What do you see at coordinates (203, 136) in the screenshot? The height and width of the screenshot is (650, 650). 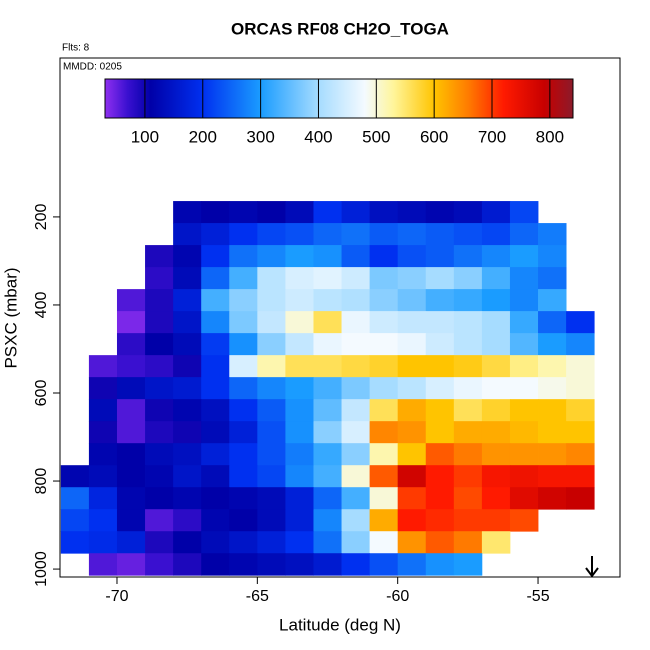 I see `colorbar-tick-label: 200` at bounding box center [203, 136].